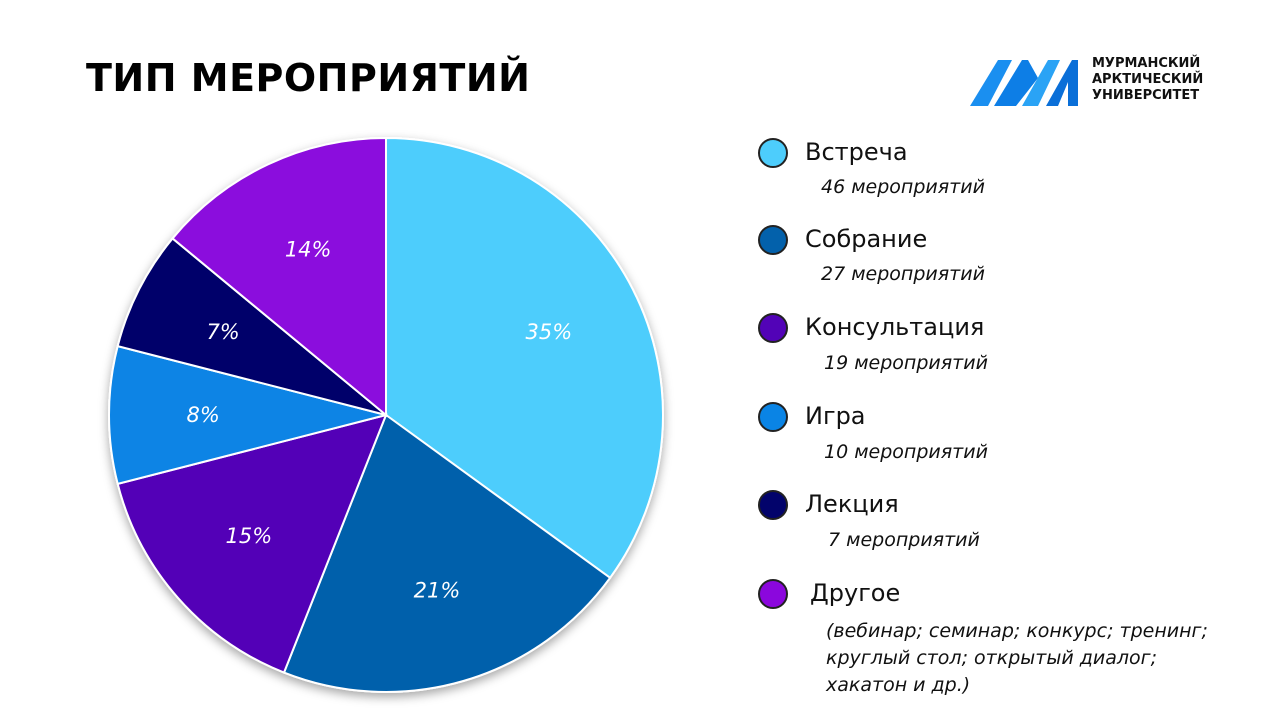 The width and height of the screenshot is (1280, 719). Describe the element at coordinates (903, 187) in the screenshot. I see `legend-count: 46 мероприятий` at that location.